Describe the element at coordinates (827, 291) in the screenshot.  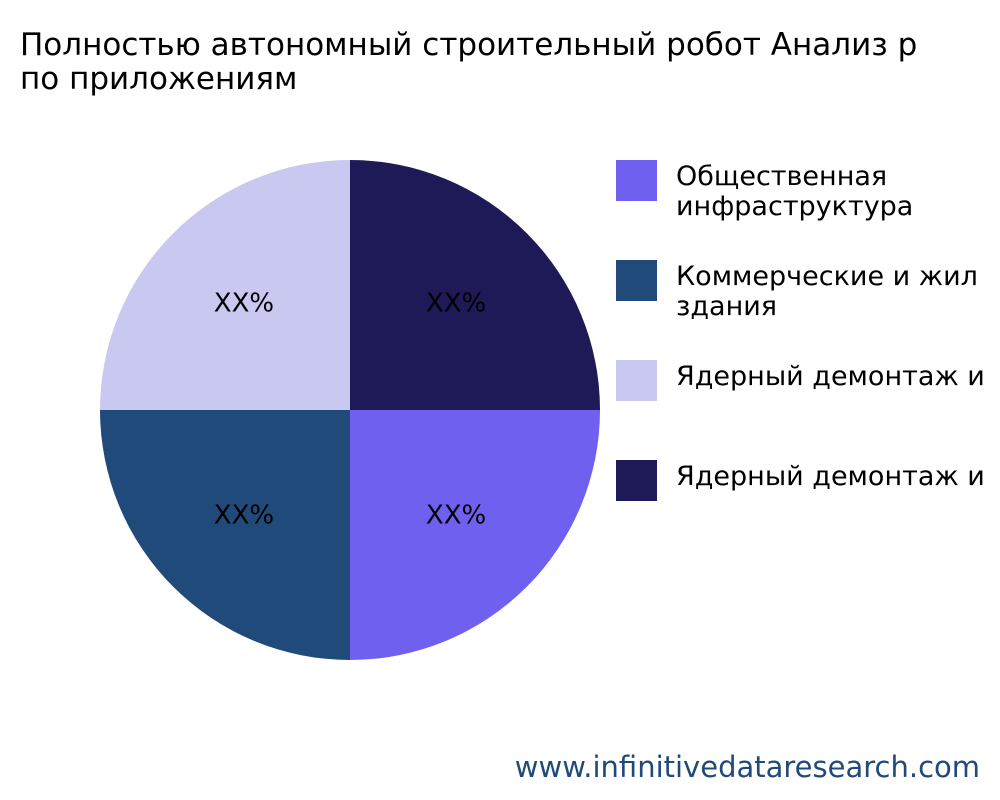
I see `legend-label: Коммерческие и жил здания` at that location.